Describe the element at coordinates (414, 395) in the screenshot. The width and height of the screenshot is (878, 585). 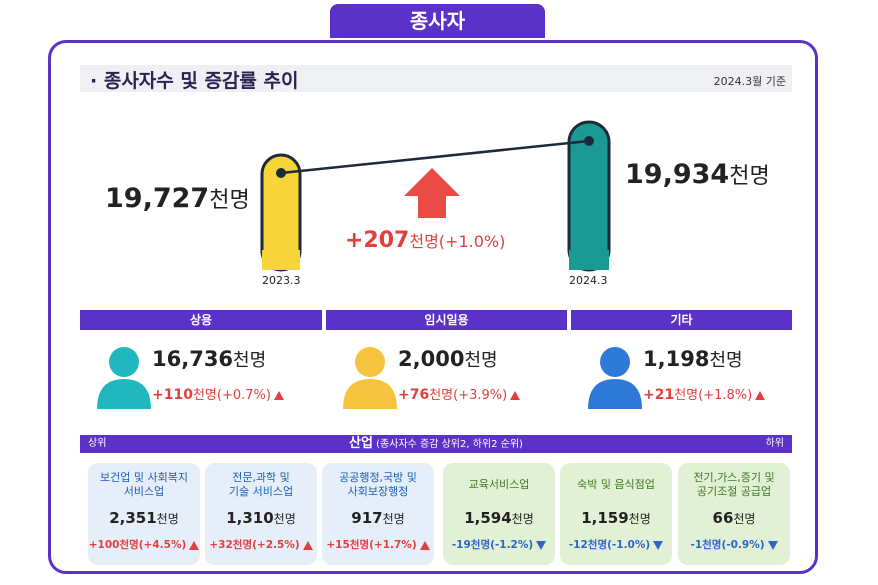
I see `change: +76` at that location.